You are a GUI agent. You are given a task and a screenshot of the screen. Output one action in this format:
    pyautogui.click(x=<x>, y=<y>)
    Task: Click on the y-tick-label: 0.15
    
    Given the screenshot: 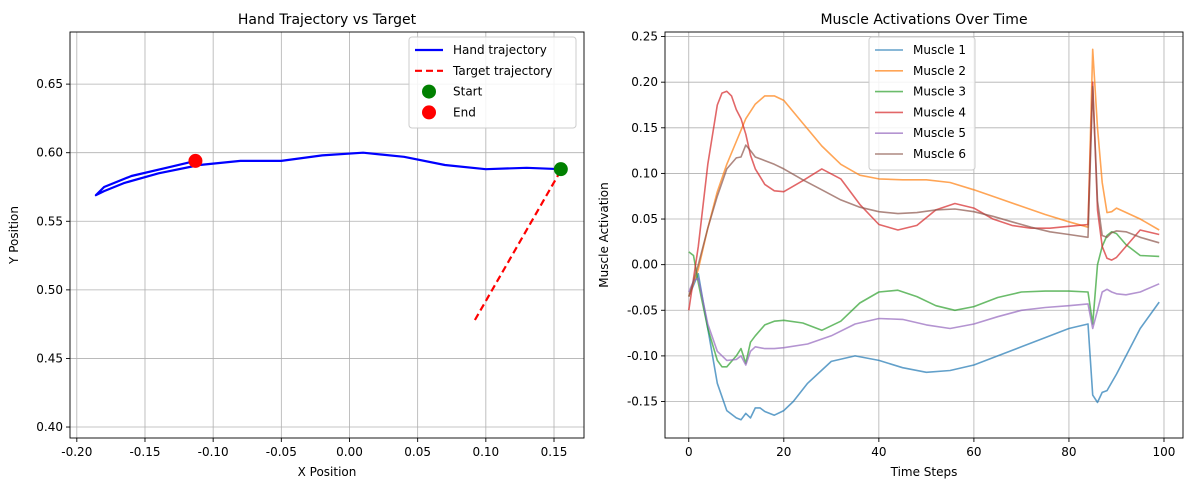 What is the action you would take?
    pyautogui.click(x=644, y=128)
    